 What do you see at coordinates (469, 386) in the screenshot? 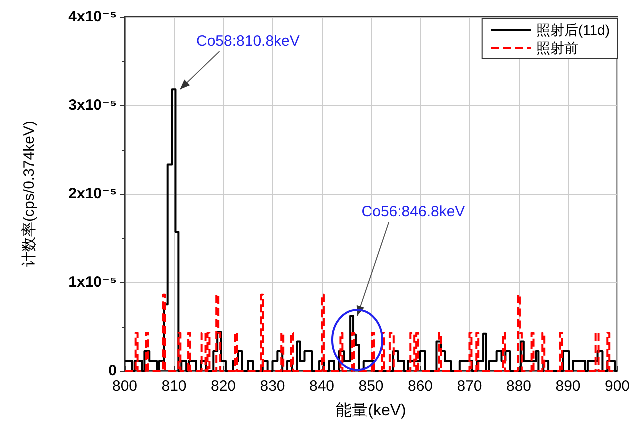
I see `x-tick-label: 870` at bounding box center [469, 386].